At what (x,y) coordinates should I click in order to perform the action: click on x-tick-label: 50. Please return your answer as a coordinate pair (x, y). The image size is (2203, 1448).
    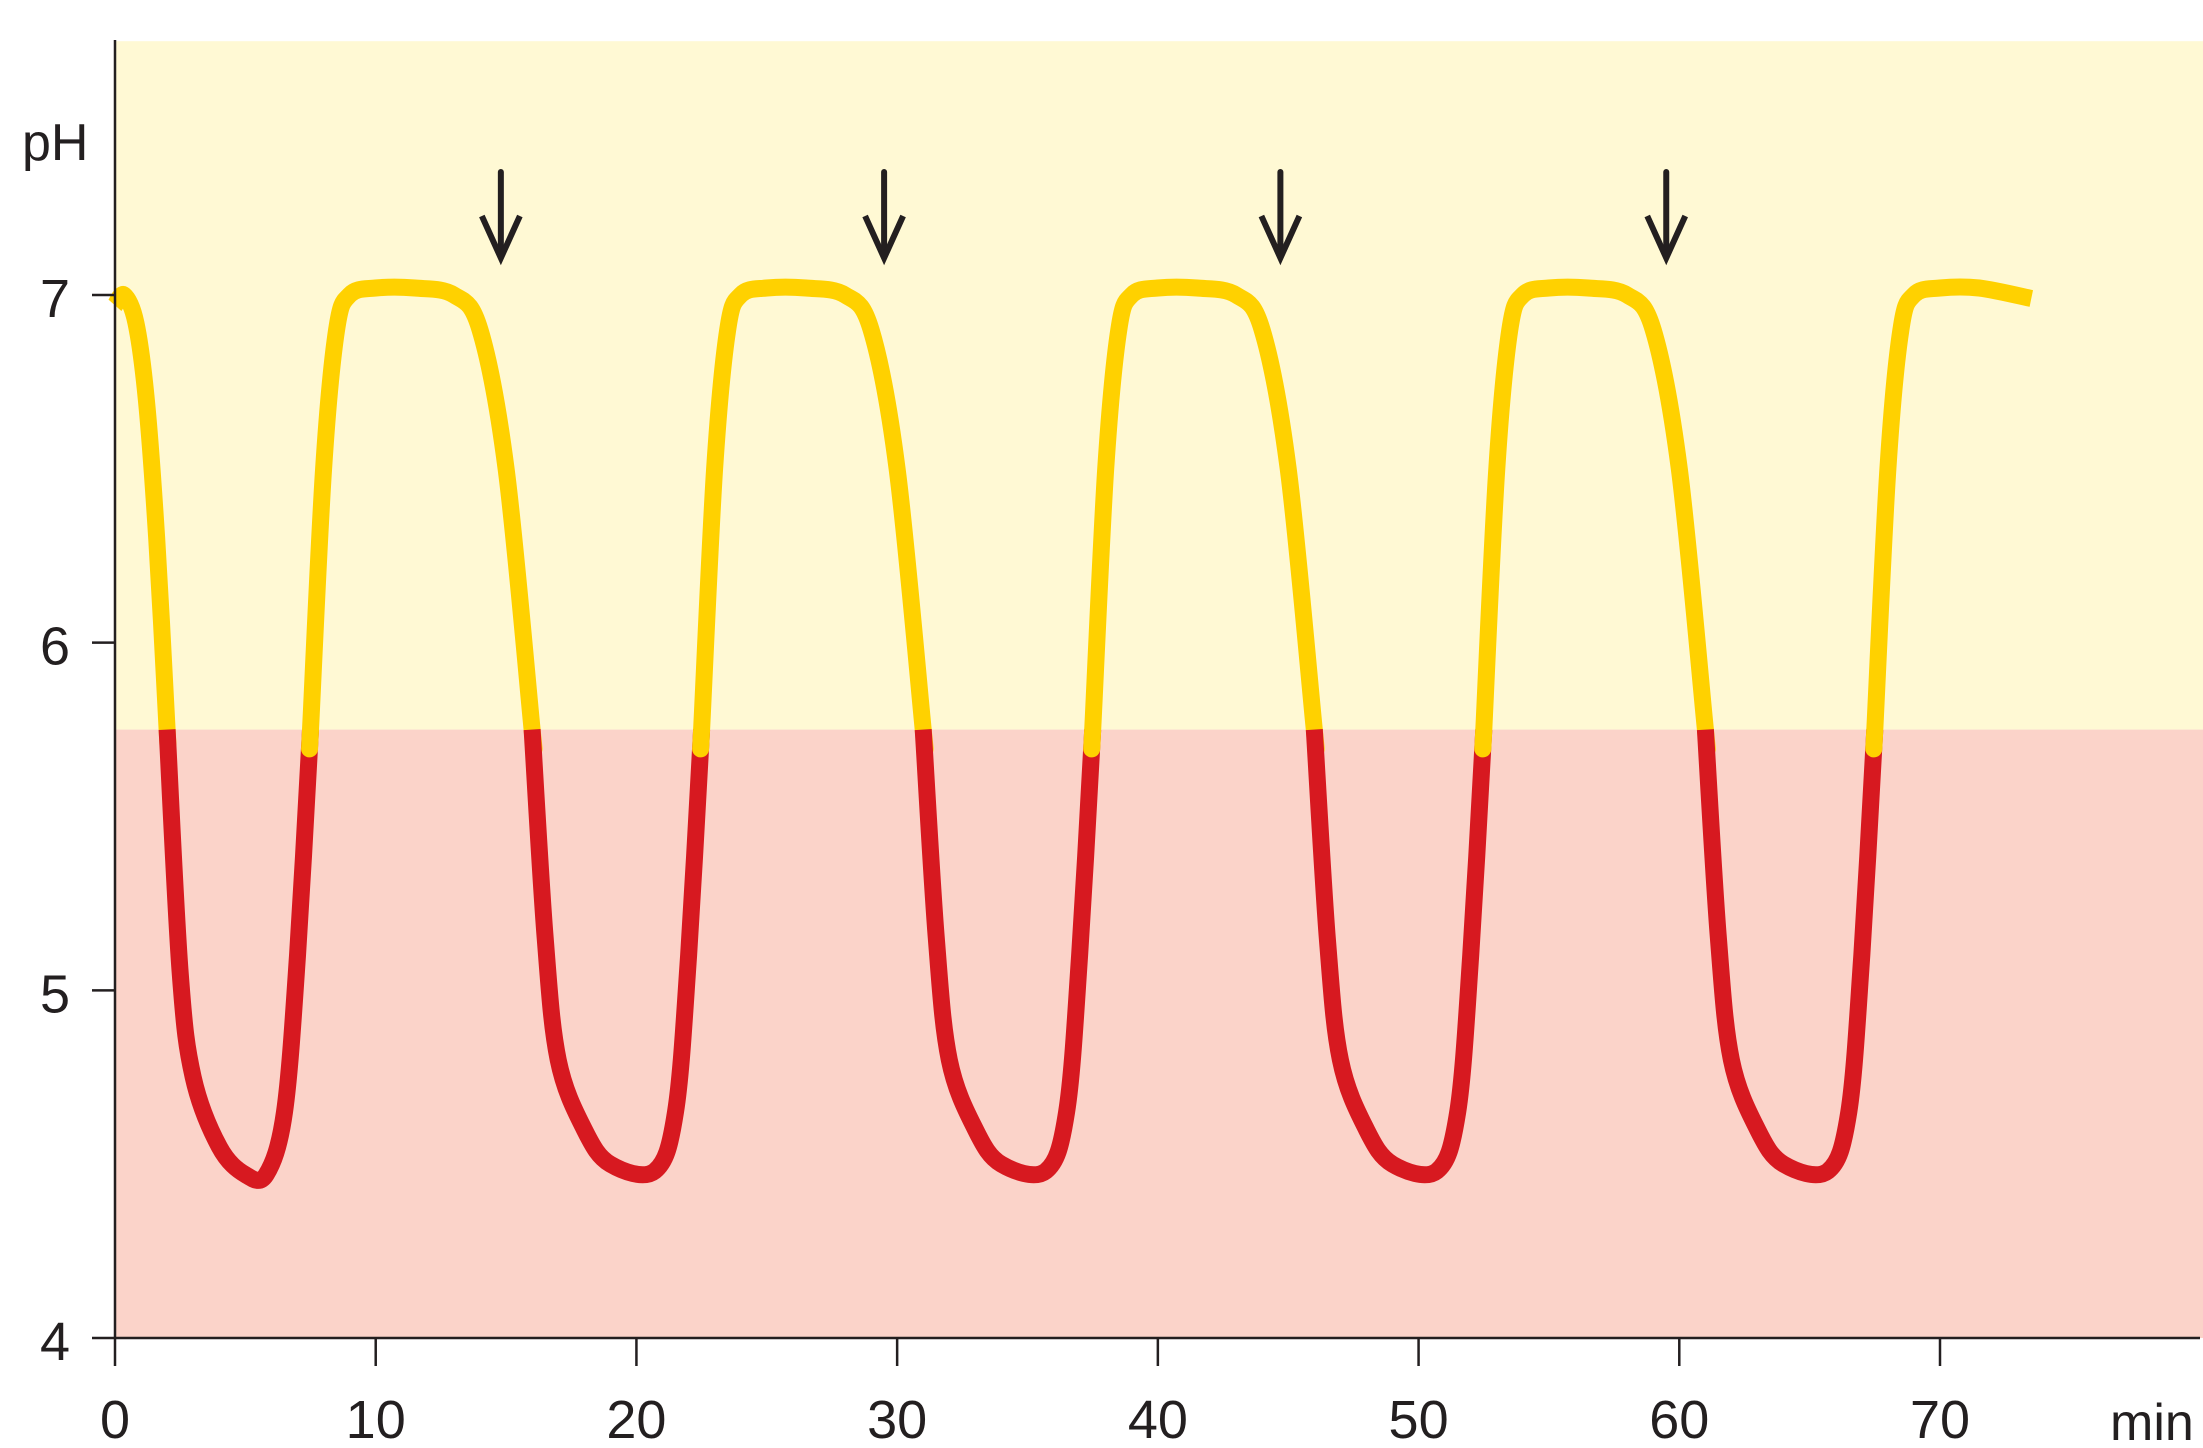
    Looking at the image, I should click on (1419, 1419).